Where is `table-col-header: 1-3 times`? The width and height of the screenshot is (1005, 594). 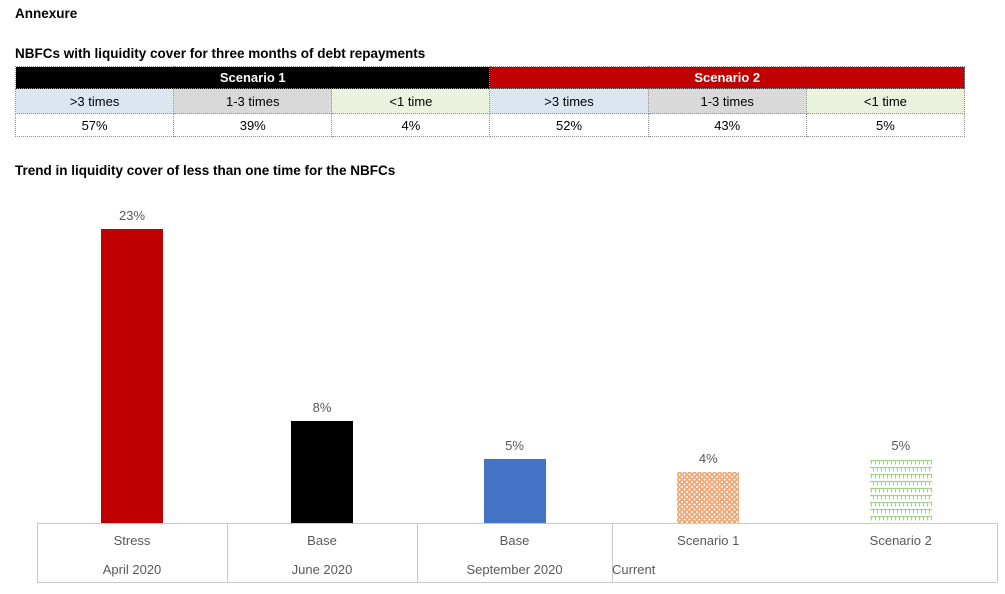
table-col-header: 1-3 times is located at coordinates (727, 101).